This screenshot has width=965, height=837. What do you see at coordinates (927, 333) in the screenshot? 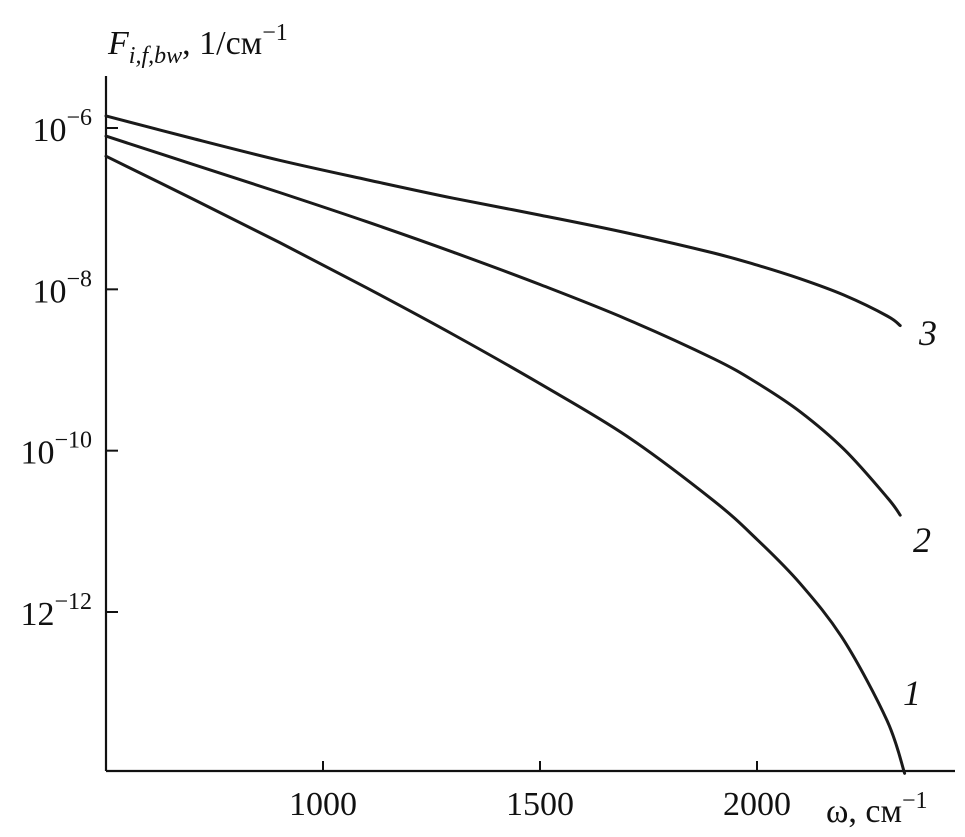
I see `series-label-3: 3` at bounding box center [927, 333].